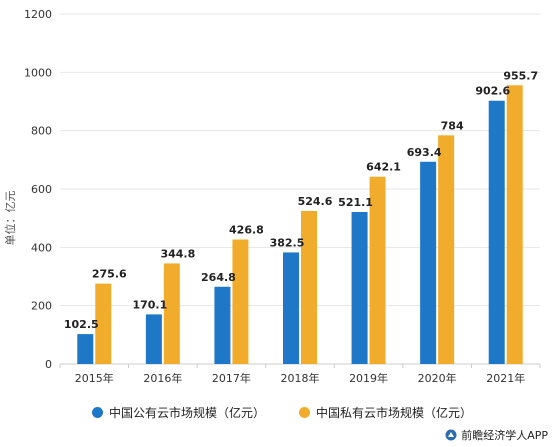 The image size is (556, 447). What do you see at coordinates (231, 378) in the screenshot?
I see `x-tick-label: 2017年` at bounding box center [231, 378].